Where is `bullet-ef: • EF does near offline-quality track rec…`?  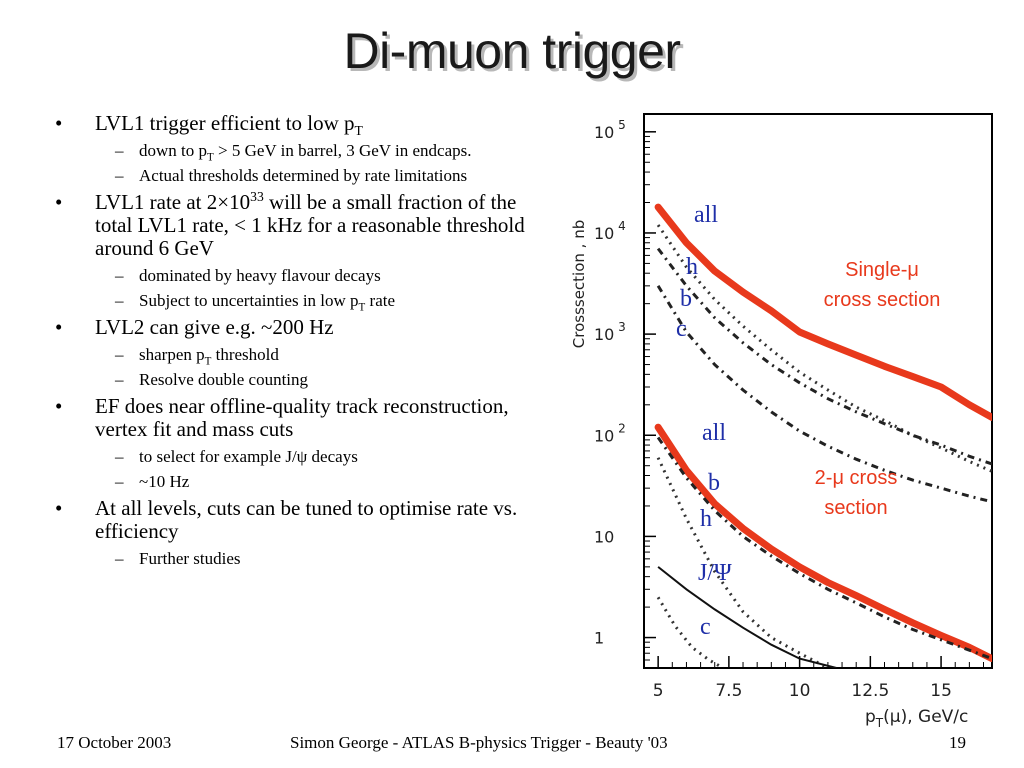 bullet-ef: • EF does near offline-quality track rec… is located at coordinates (305, 418).